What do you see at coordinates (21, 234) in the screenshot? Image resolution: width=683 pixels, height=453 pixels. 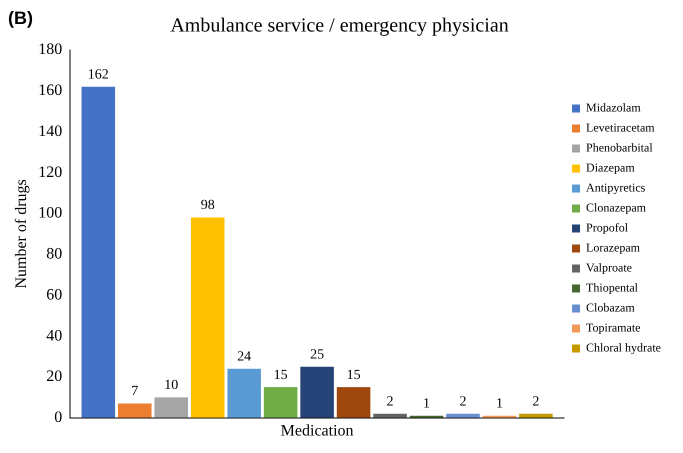 I see `y-axis-title: Number of drugs` at bounding box center [21, 234].